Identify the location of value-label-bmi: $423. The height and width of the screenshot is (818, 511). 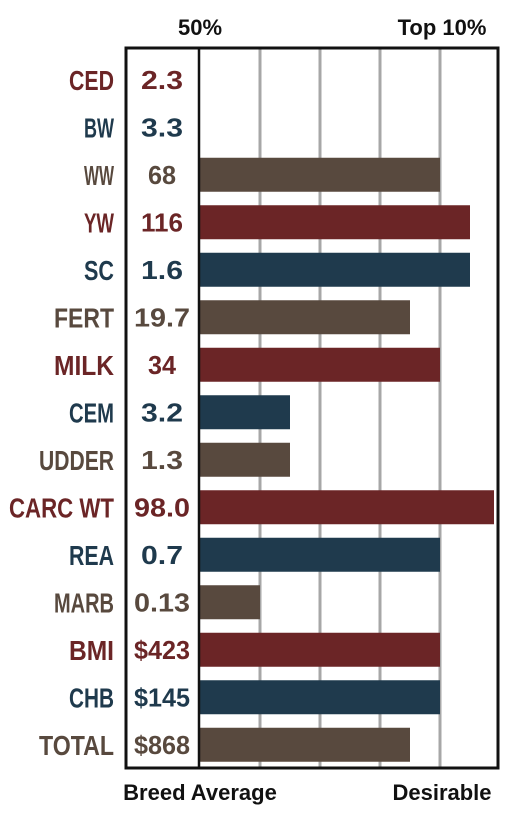
(162, 650).